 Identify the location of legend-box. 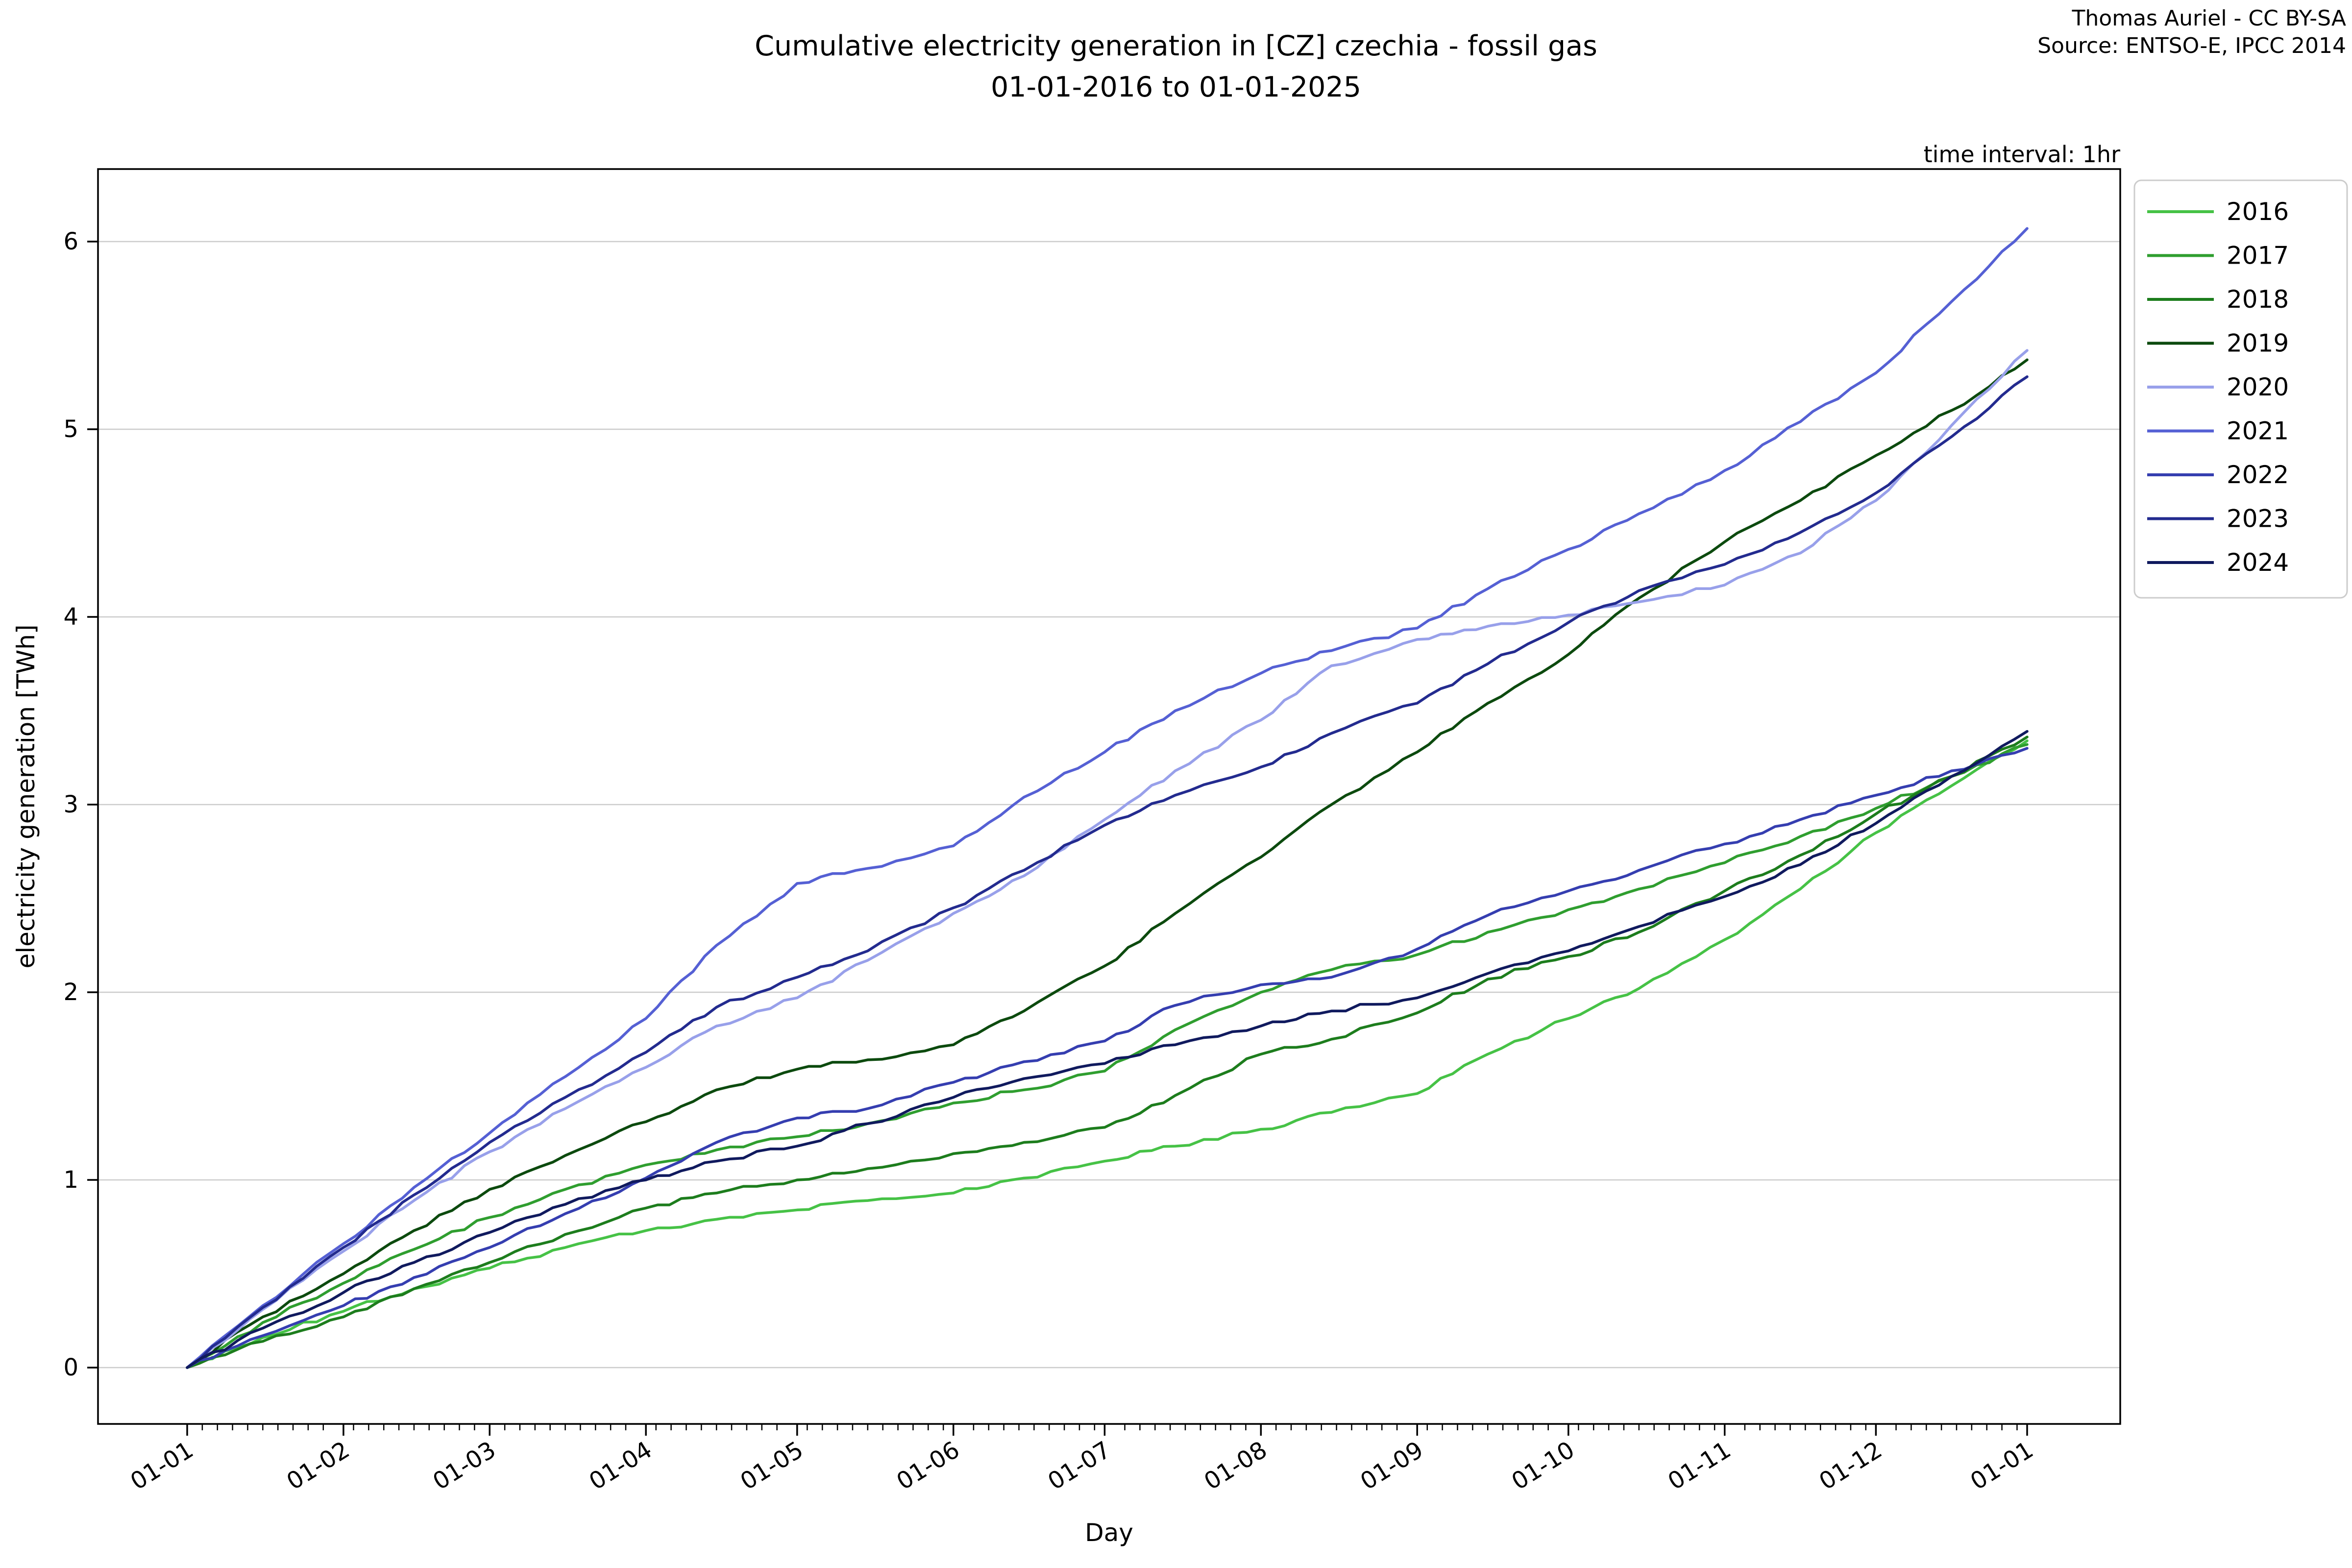
(2240, 389).